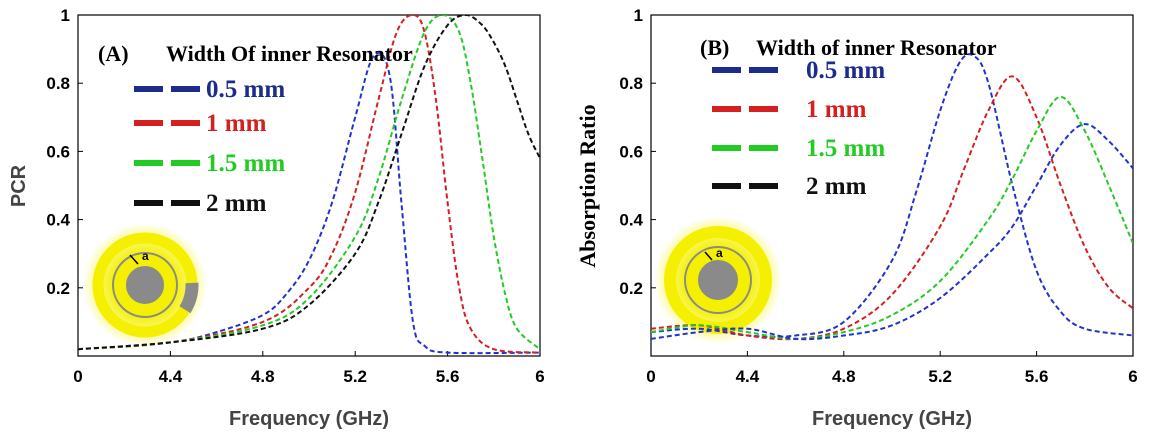 The height and width of the screenshot is (435, 1151). Describe the element at coordinates (587, 185) in the screenshot. I see `panel-b-y-axis-title: Absorption Ratio` at that location.